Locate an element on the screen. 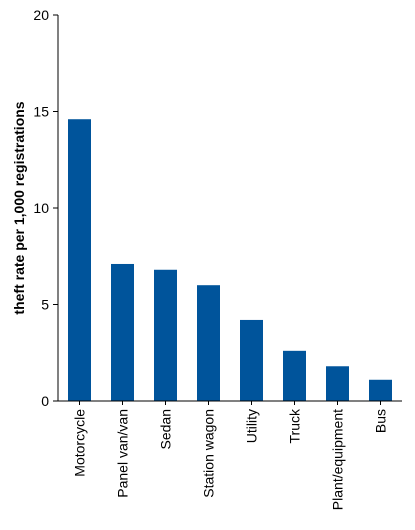 This screenshot has width=415, height=530. y-tick-label: 5 is located at coordinates (45, 305).